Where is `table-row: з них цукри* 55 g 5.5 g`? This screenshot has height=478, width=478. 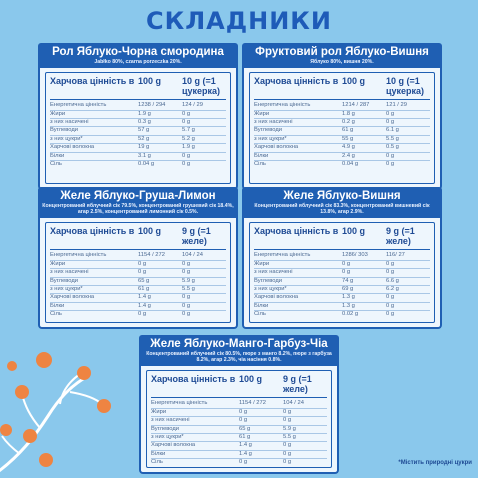
table-row: з них цукри* 55 g 5.5 g is located at coordinates (342, 140).